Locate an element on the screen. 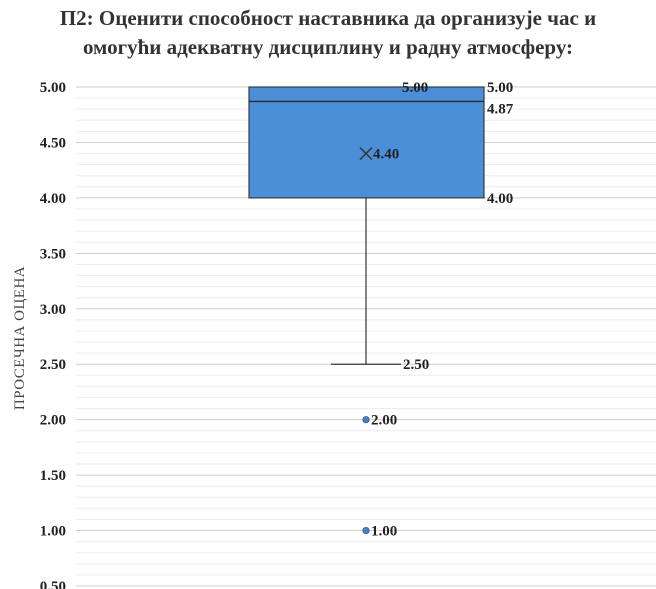  y-tick-label: 3.50 is located at coordinates (53, 254).